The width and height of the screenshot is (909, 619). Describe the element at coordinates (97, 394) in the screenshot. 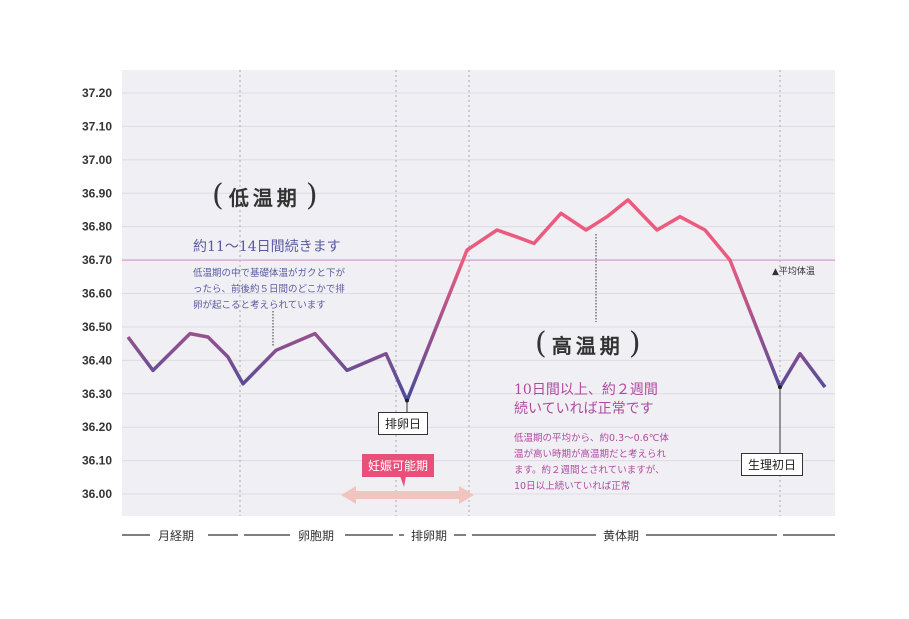

I see `y-tick-label: 36.30` at that location.